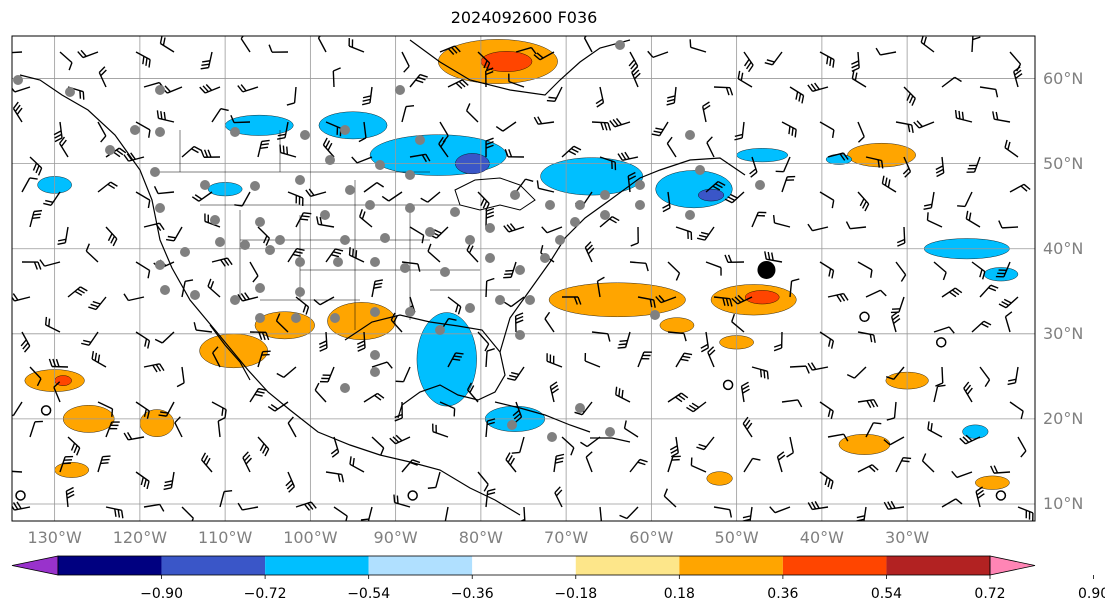 The width and height of the screenshot is (1105, 615). I want to click on colorbar-tick-label: 0.72, so click(990, 594).